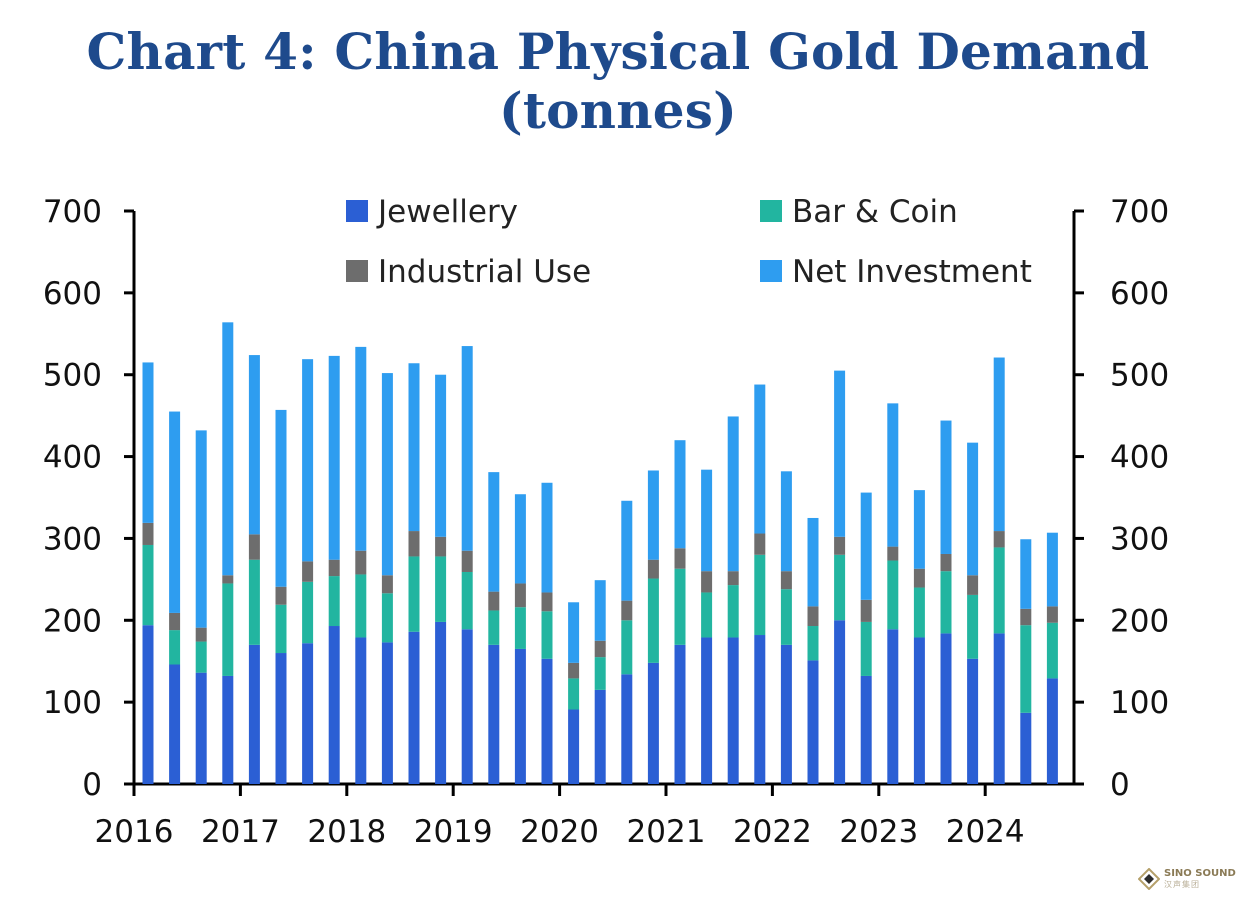 This screenshot has height=906, width=1236. Describe the element at coordinates (1139, 294) in the screenshot. I see `y-tick-label-right: 600` at that location.